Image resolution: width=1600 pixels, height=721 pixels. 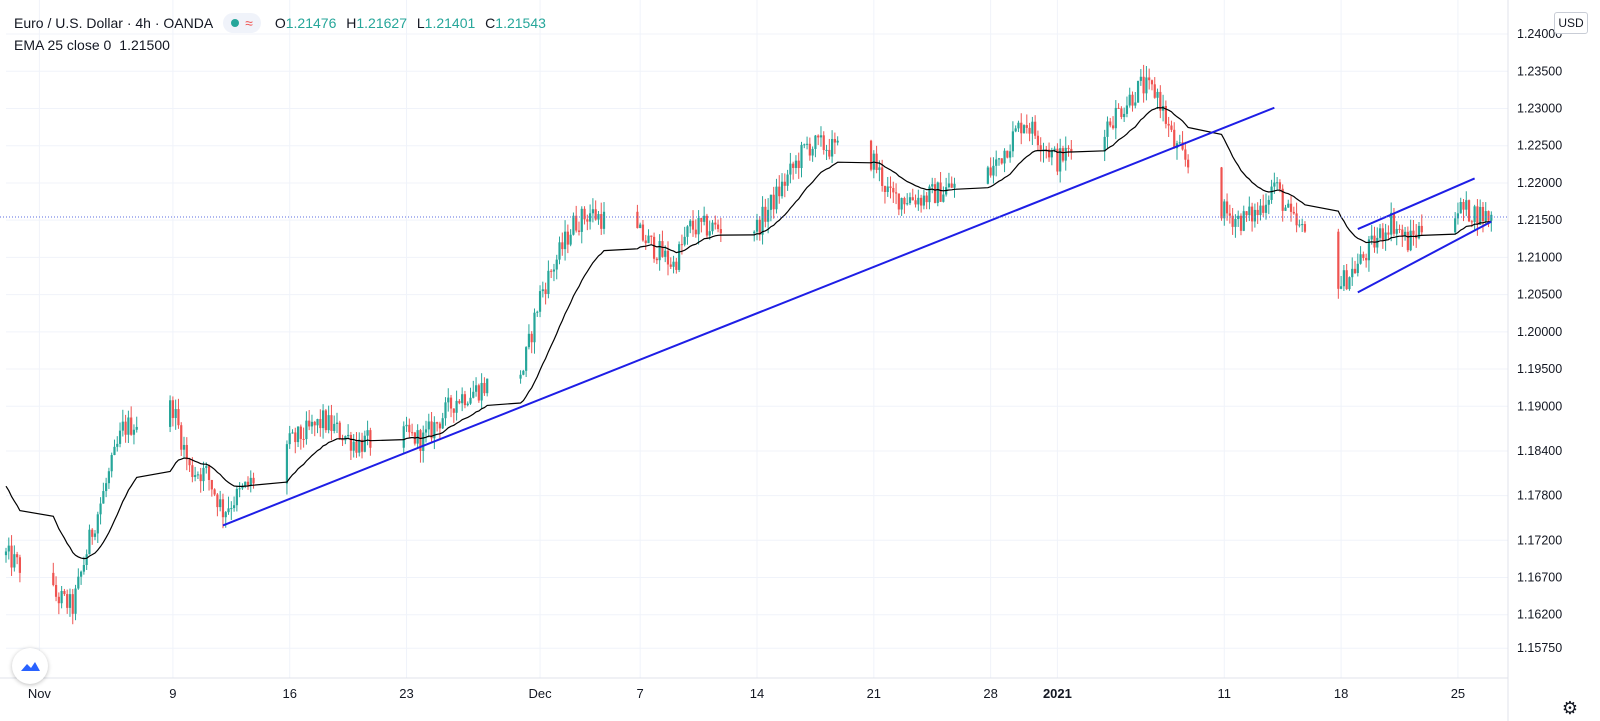 What do you see at coordinates (242, 23) in the screenshot?
I see `market-status-pill: ≈` at bounding box center [242, 23].